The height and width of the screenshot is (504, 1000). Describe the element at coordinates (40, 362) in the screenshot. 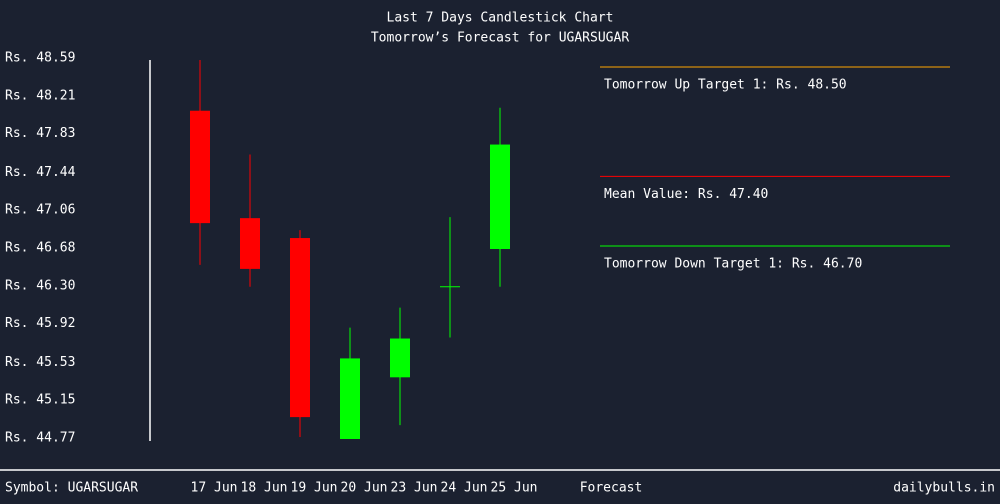

I see `y-tick-label: Rs. 45.53` at that location.